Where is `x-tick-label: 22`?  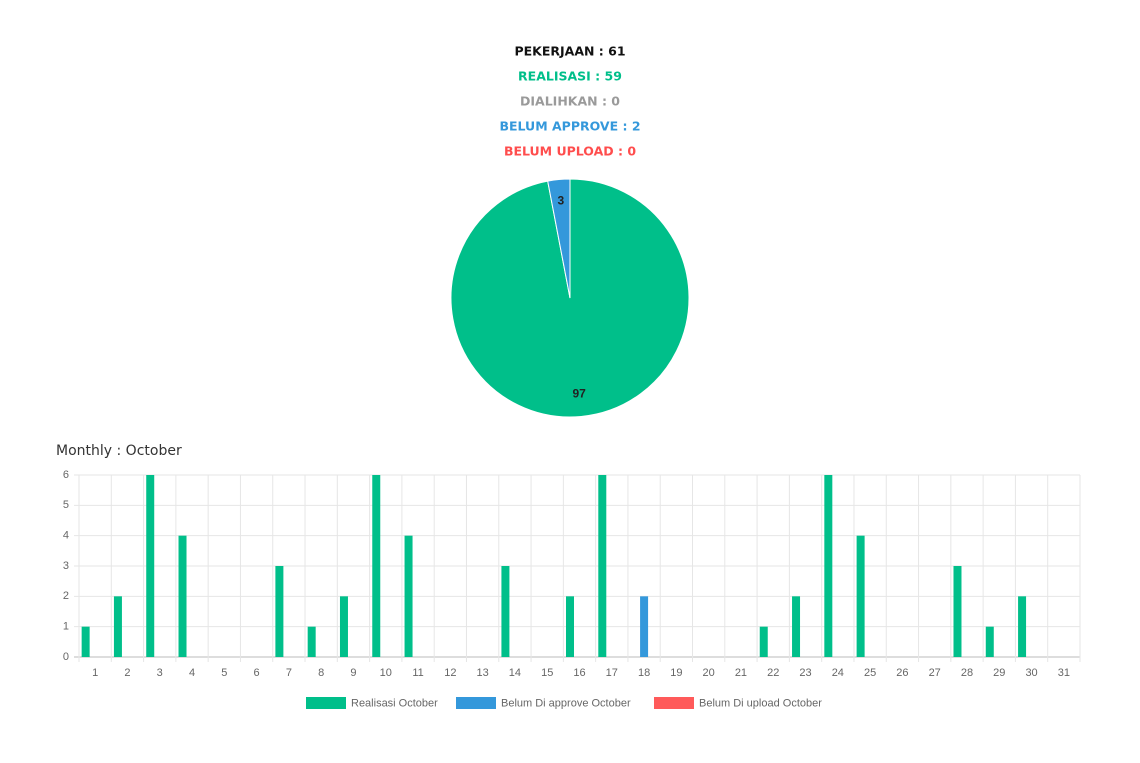 x-tick-label: 22 is located at coordinates (773, 673).